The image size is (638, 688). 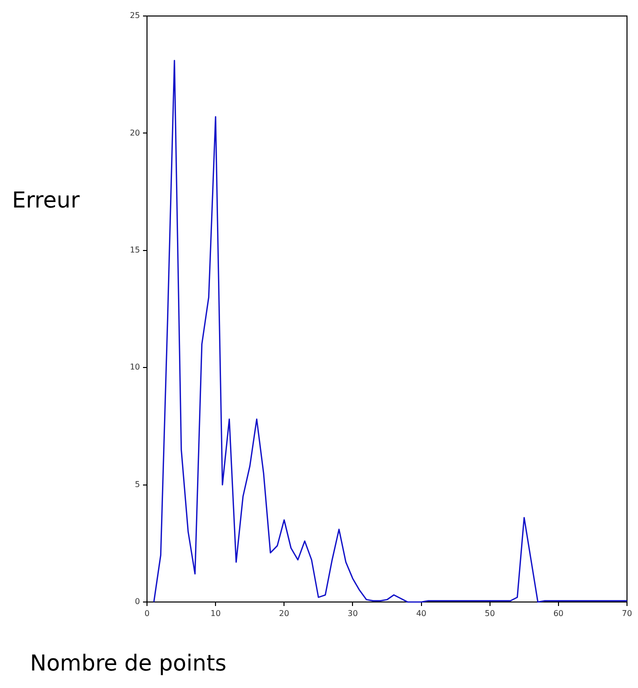 I want to click on x-tick-label: 70, so click(x=627, y=613).